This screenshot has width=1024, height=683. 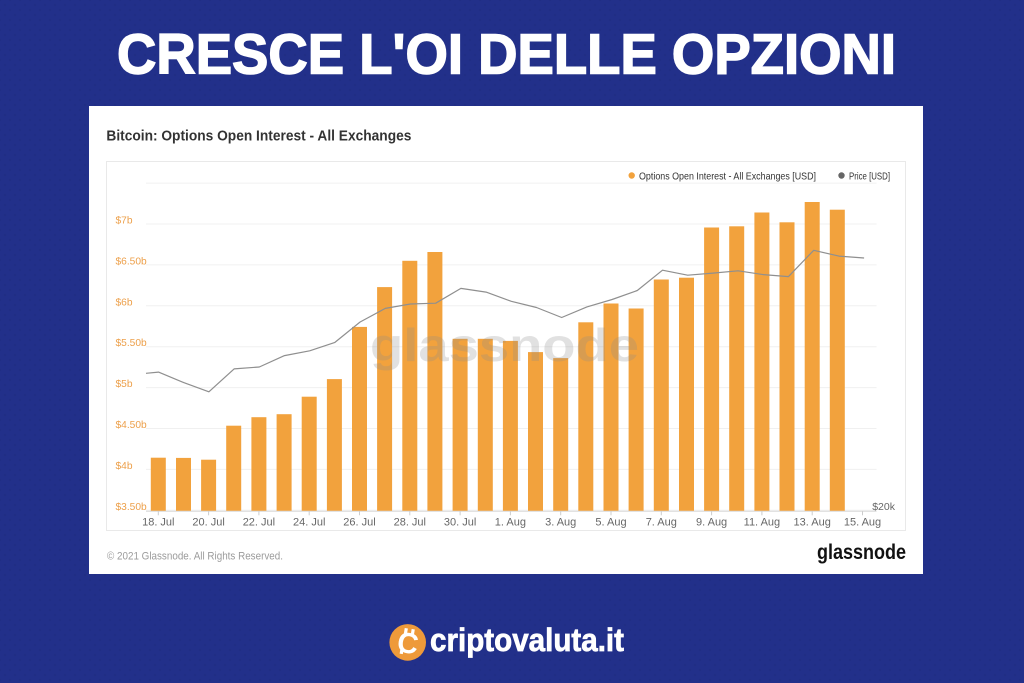 What do you see at coordinates (812, 523) in the screenshot?
I see `svg-text: 13. Aug` at bounding box center [812, 523].